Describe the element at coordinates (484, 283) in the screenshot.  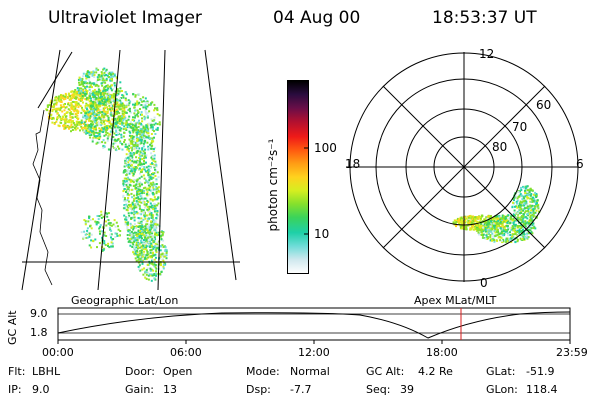
I see `mlt-0-label: 0` at that location.